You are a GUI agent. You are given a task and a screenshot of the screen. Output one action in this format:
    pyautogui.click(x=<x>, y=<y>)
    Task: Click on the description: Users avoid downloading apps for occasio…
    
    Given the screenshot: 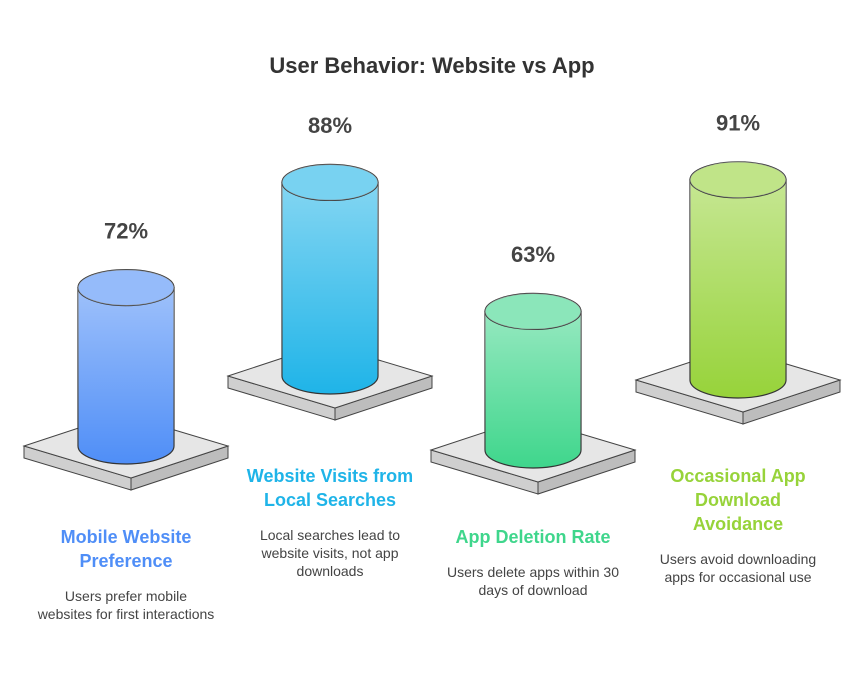 What is the action you would take?
    pyautogui.click(x=738, y=568)
    